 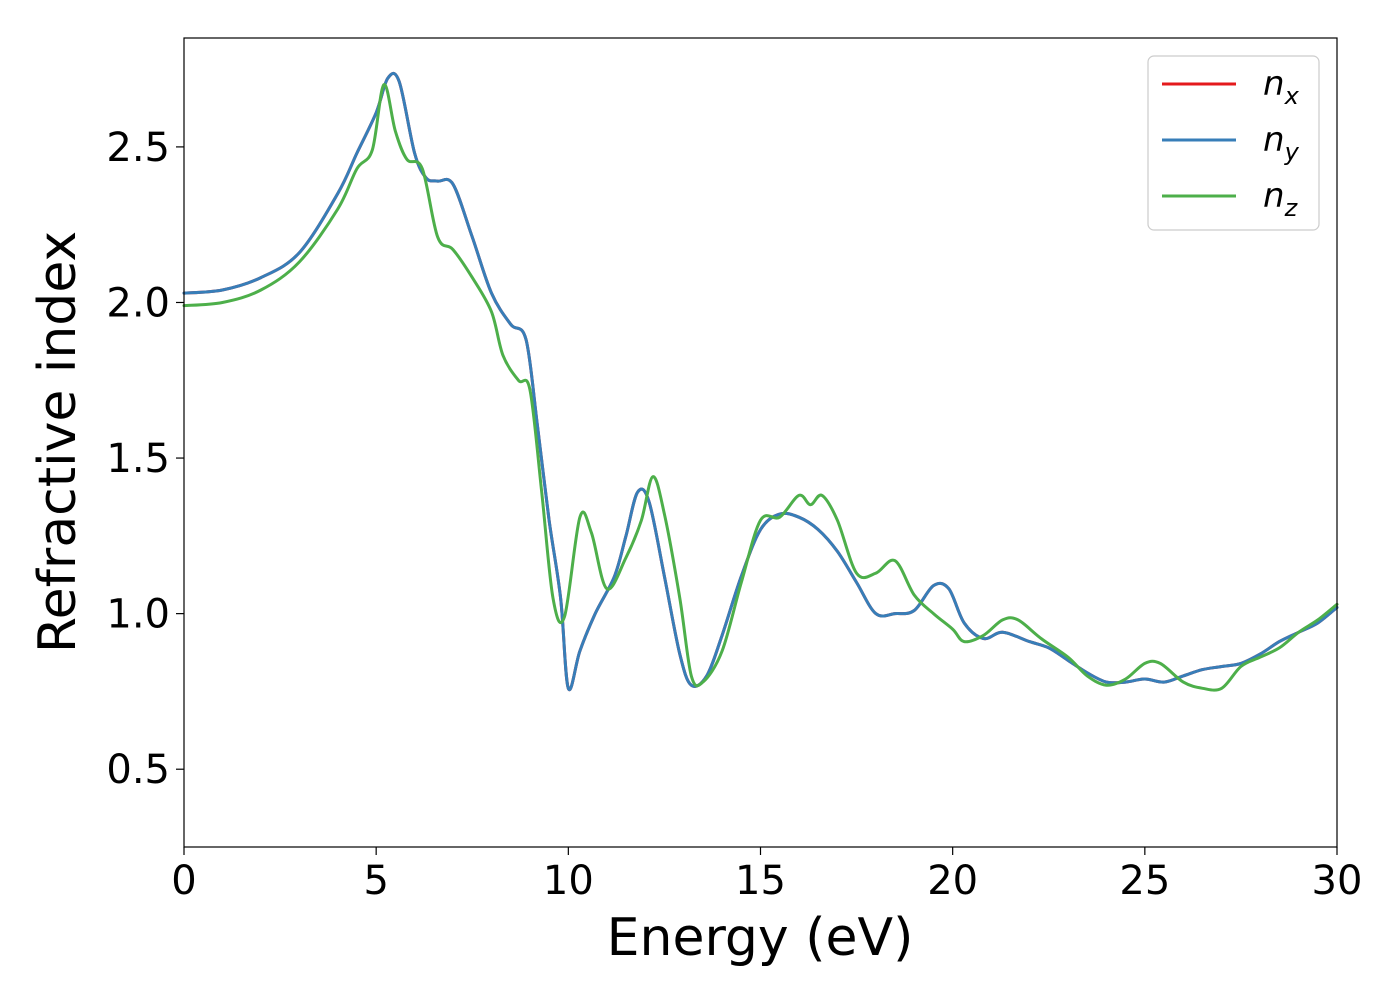 What do you see at coordinates (375, 881) in the screenshot?
I see `x-tick-label: 5` at bounding box center [375, 881].